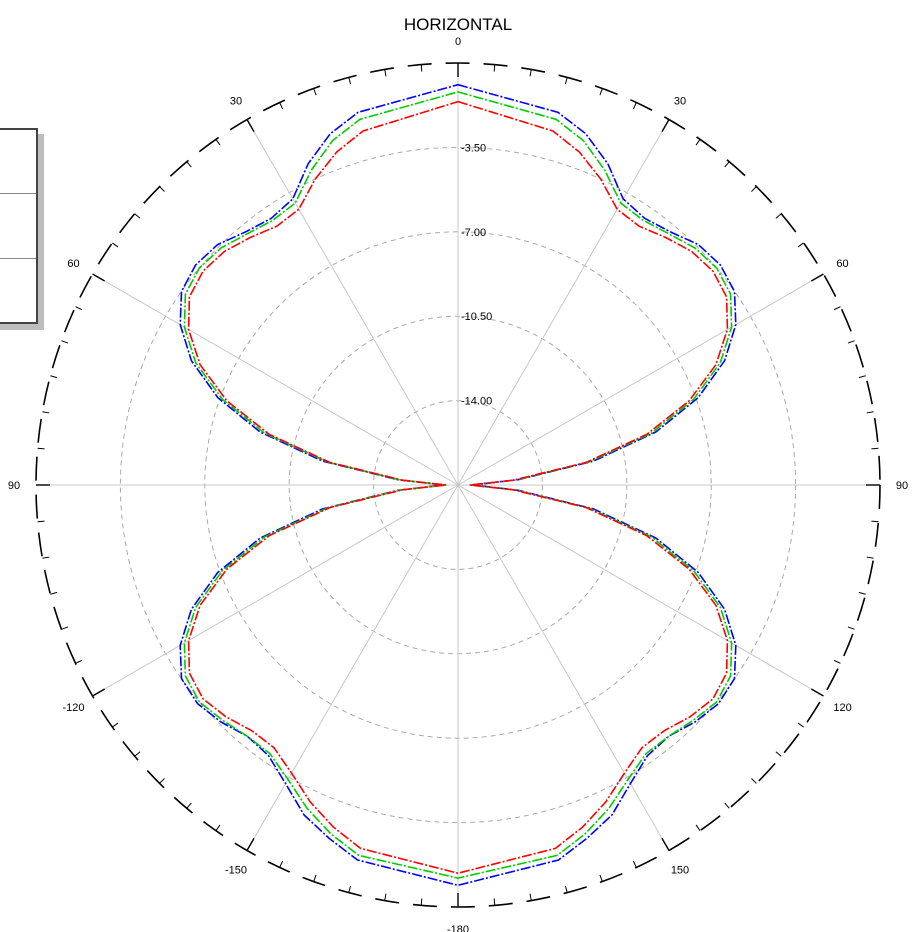 The width and height of the screenshot is (916, 932). I want to click on angle-tick-label: 150, so click(680, 871).